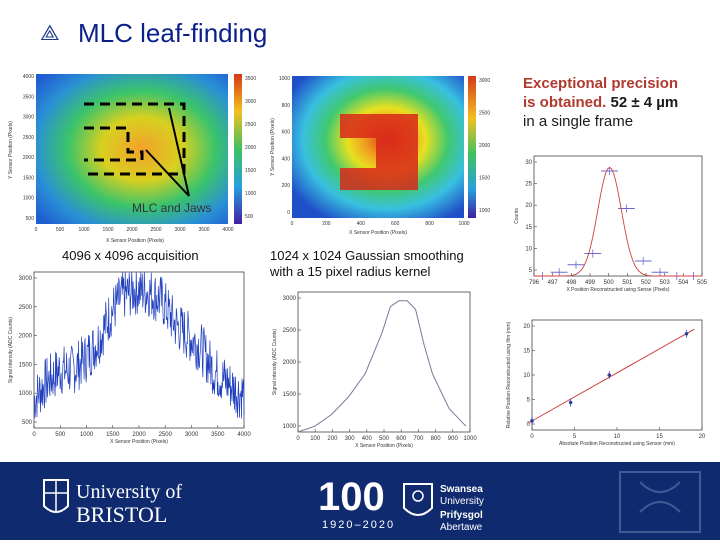  What do you see at coordinates (462, 501) in the screenshot?
I see `swansea-line-2: University` at bounding box center [462, 501].